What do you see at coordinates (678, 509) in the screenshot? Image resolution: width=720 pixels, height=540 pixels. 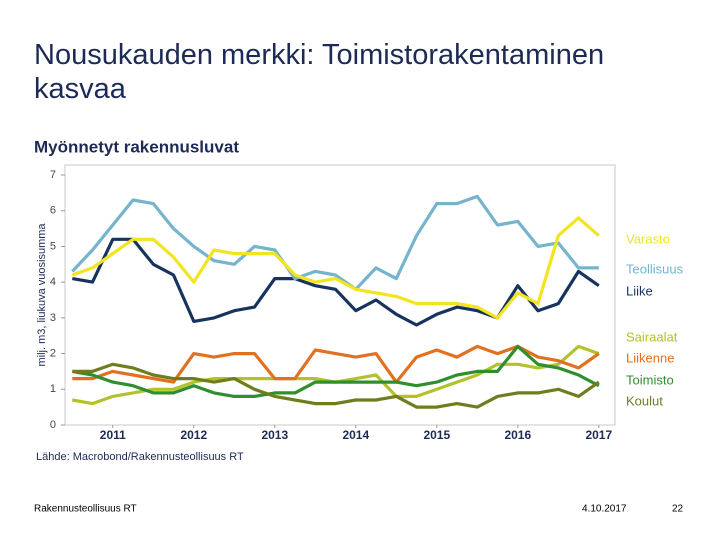 I see `page-number: 22` at bounding box center [678, 509].